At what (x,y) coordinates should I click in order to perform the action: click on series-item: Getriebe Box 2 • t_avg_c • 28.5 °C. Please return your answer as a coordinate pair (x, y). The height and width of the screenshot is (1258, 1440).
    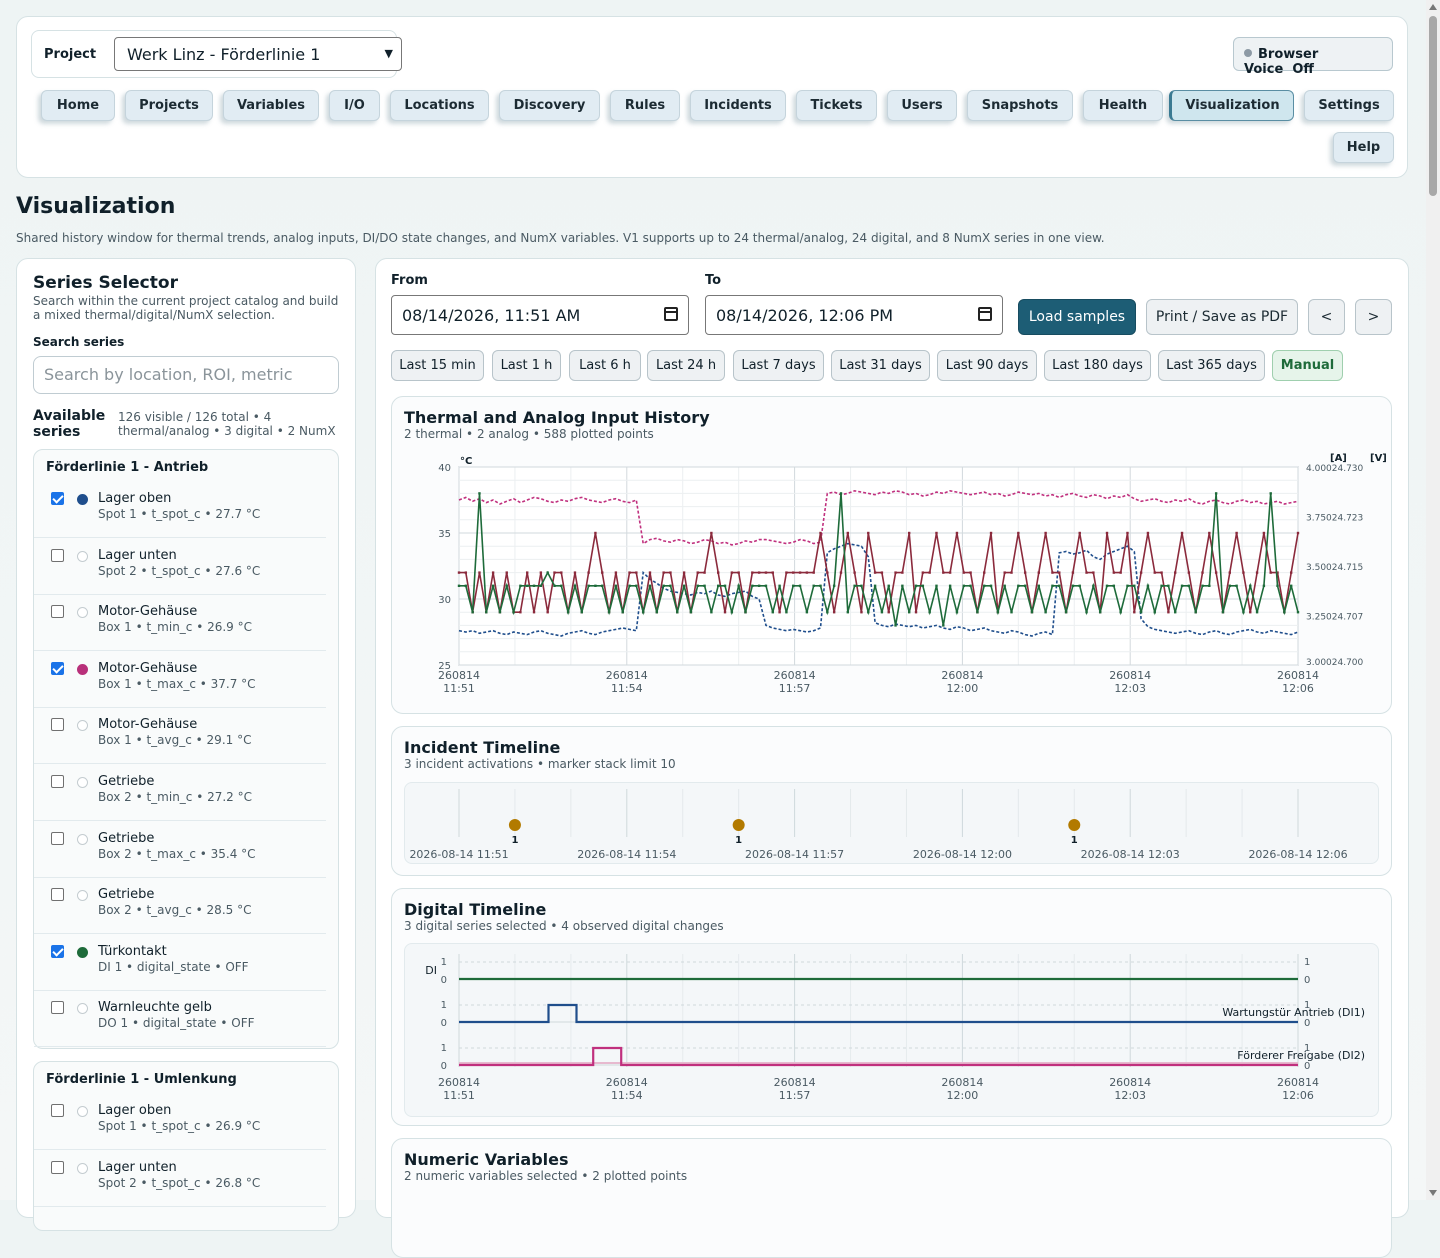
    Looking at the image, I should click on (180, 906).